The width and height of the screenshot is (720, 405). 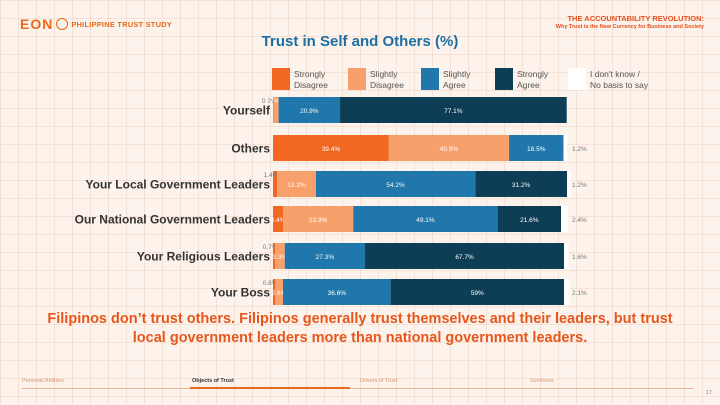 What do you see at coordinates (567, 292) in the screenshot?
I see `bar-your-boss-i-don-t-know-no-basis-to-say` at bounding box center [567, 292].